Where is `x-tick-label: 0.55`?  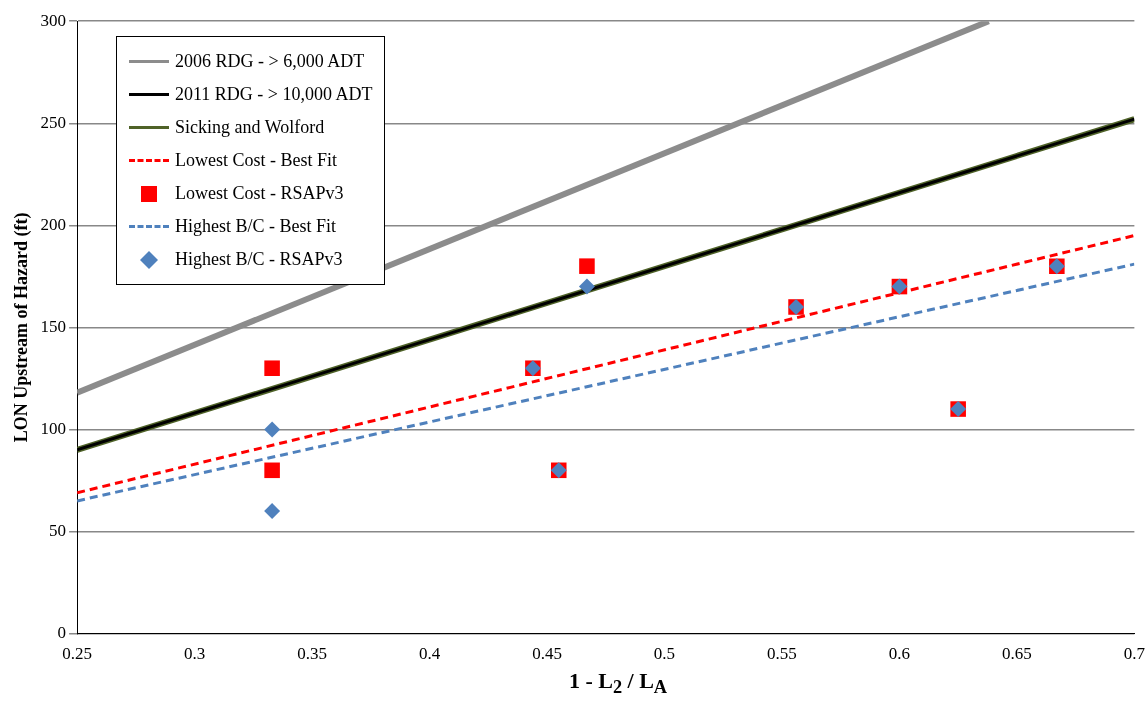
x-tick-label: 0.55 is located at coordinates (782, 654).